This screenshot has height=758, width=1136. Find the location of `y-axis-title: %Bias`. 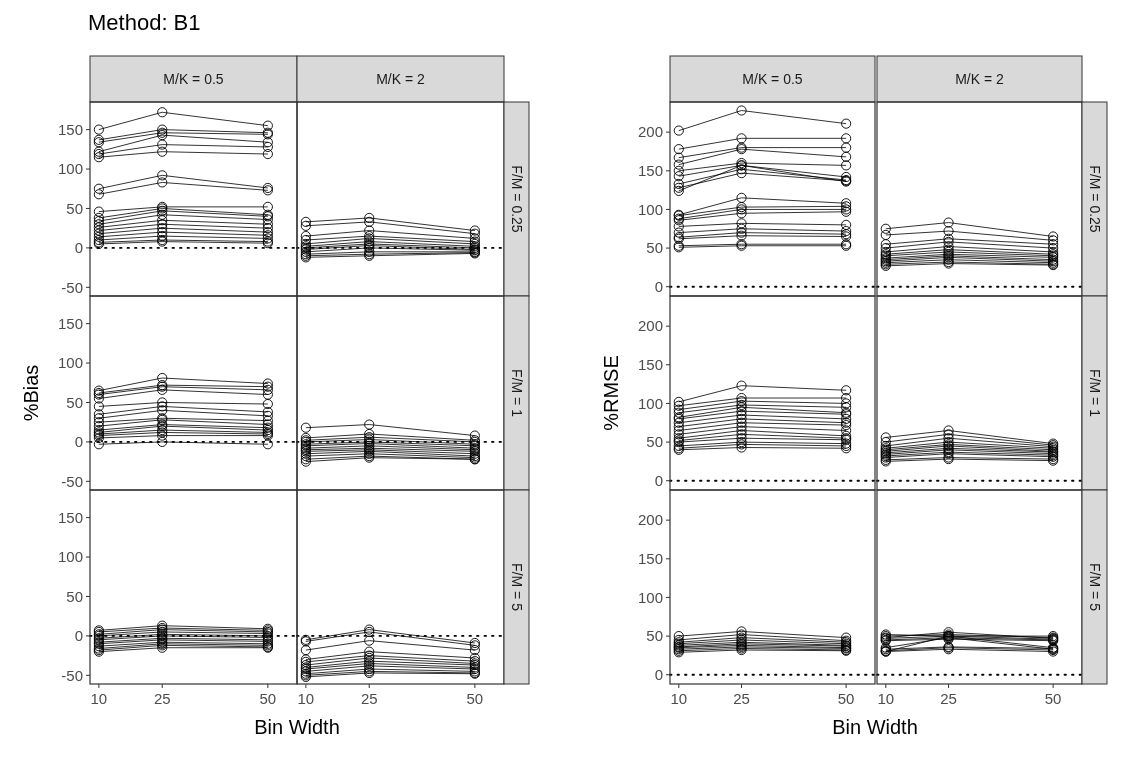

y-axis-title: %Bias is located at coordinates (31, 393).